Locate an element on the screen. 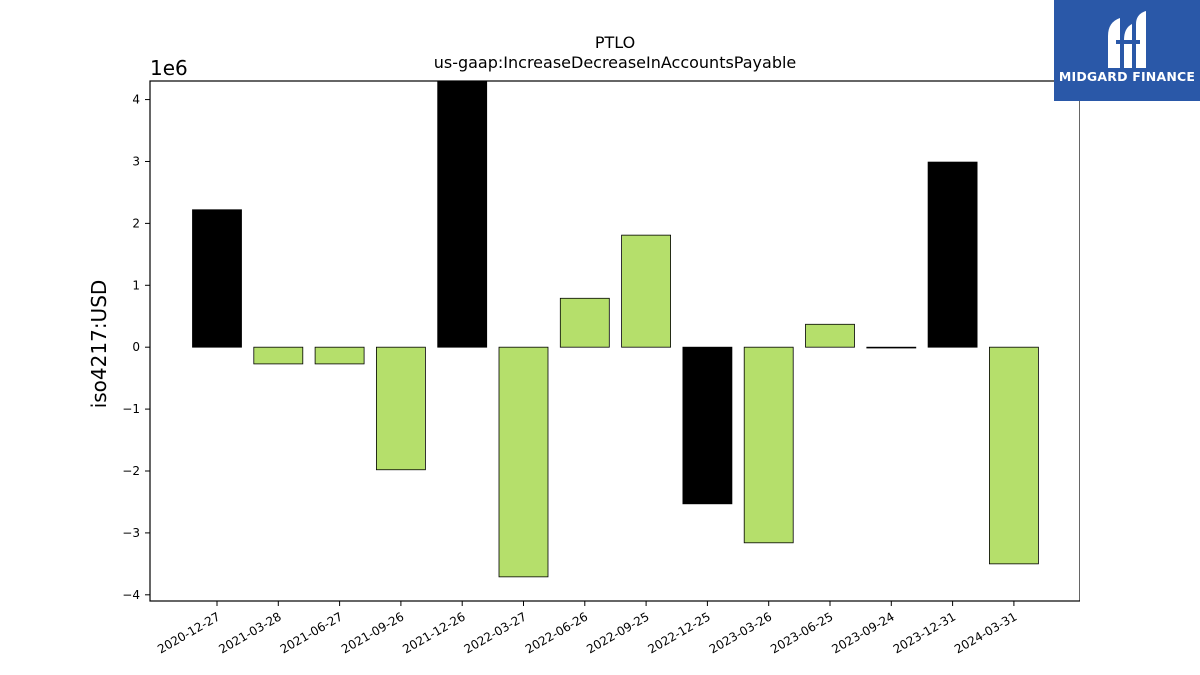 Image resolution: width=1200 pixels, height=675 pixels. chart-title: PTLO is located at coordinates (615, 42).